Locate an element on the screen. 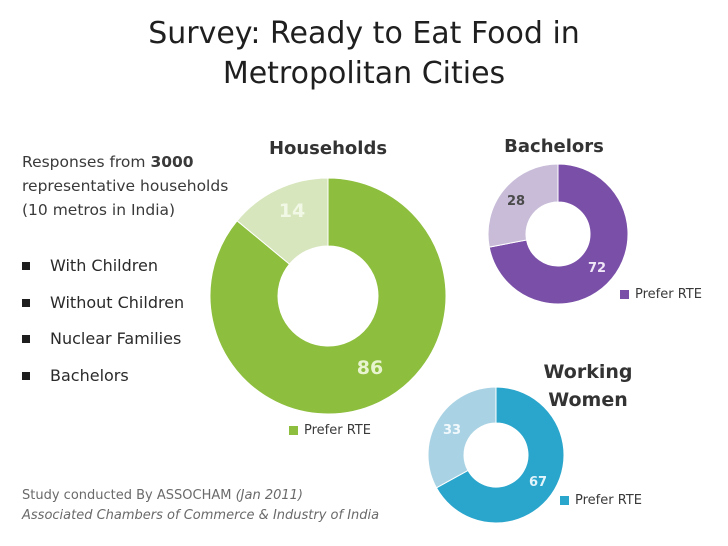 This screenshot has height=546, width=728. data-label-prefer-rte: 86 is located at coordinates (370, 368).